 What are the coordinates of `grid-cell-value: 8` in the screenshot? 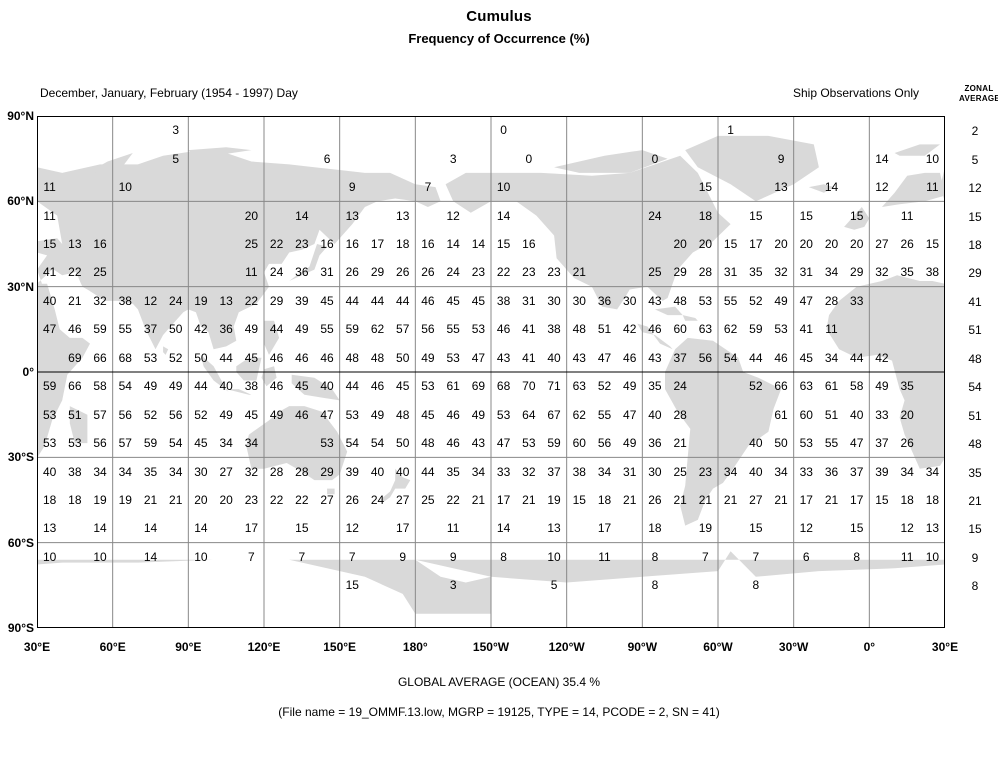 It's located at (655, 556).